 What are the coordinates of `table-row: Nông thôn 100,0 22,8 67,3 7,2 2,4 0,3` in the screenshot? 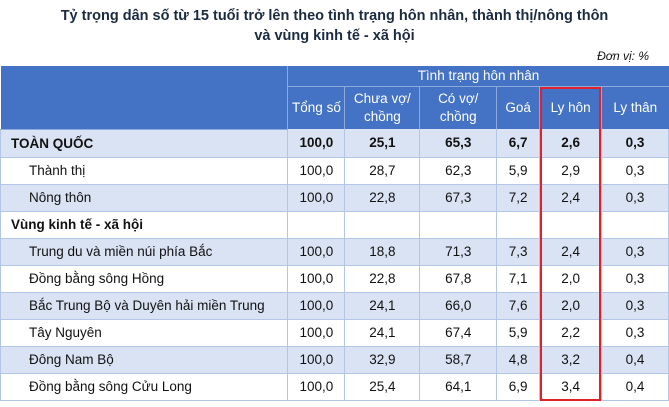 It's located at (334, 198).